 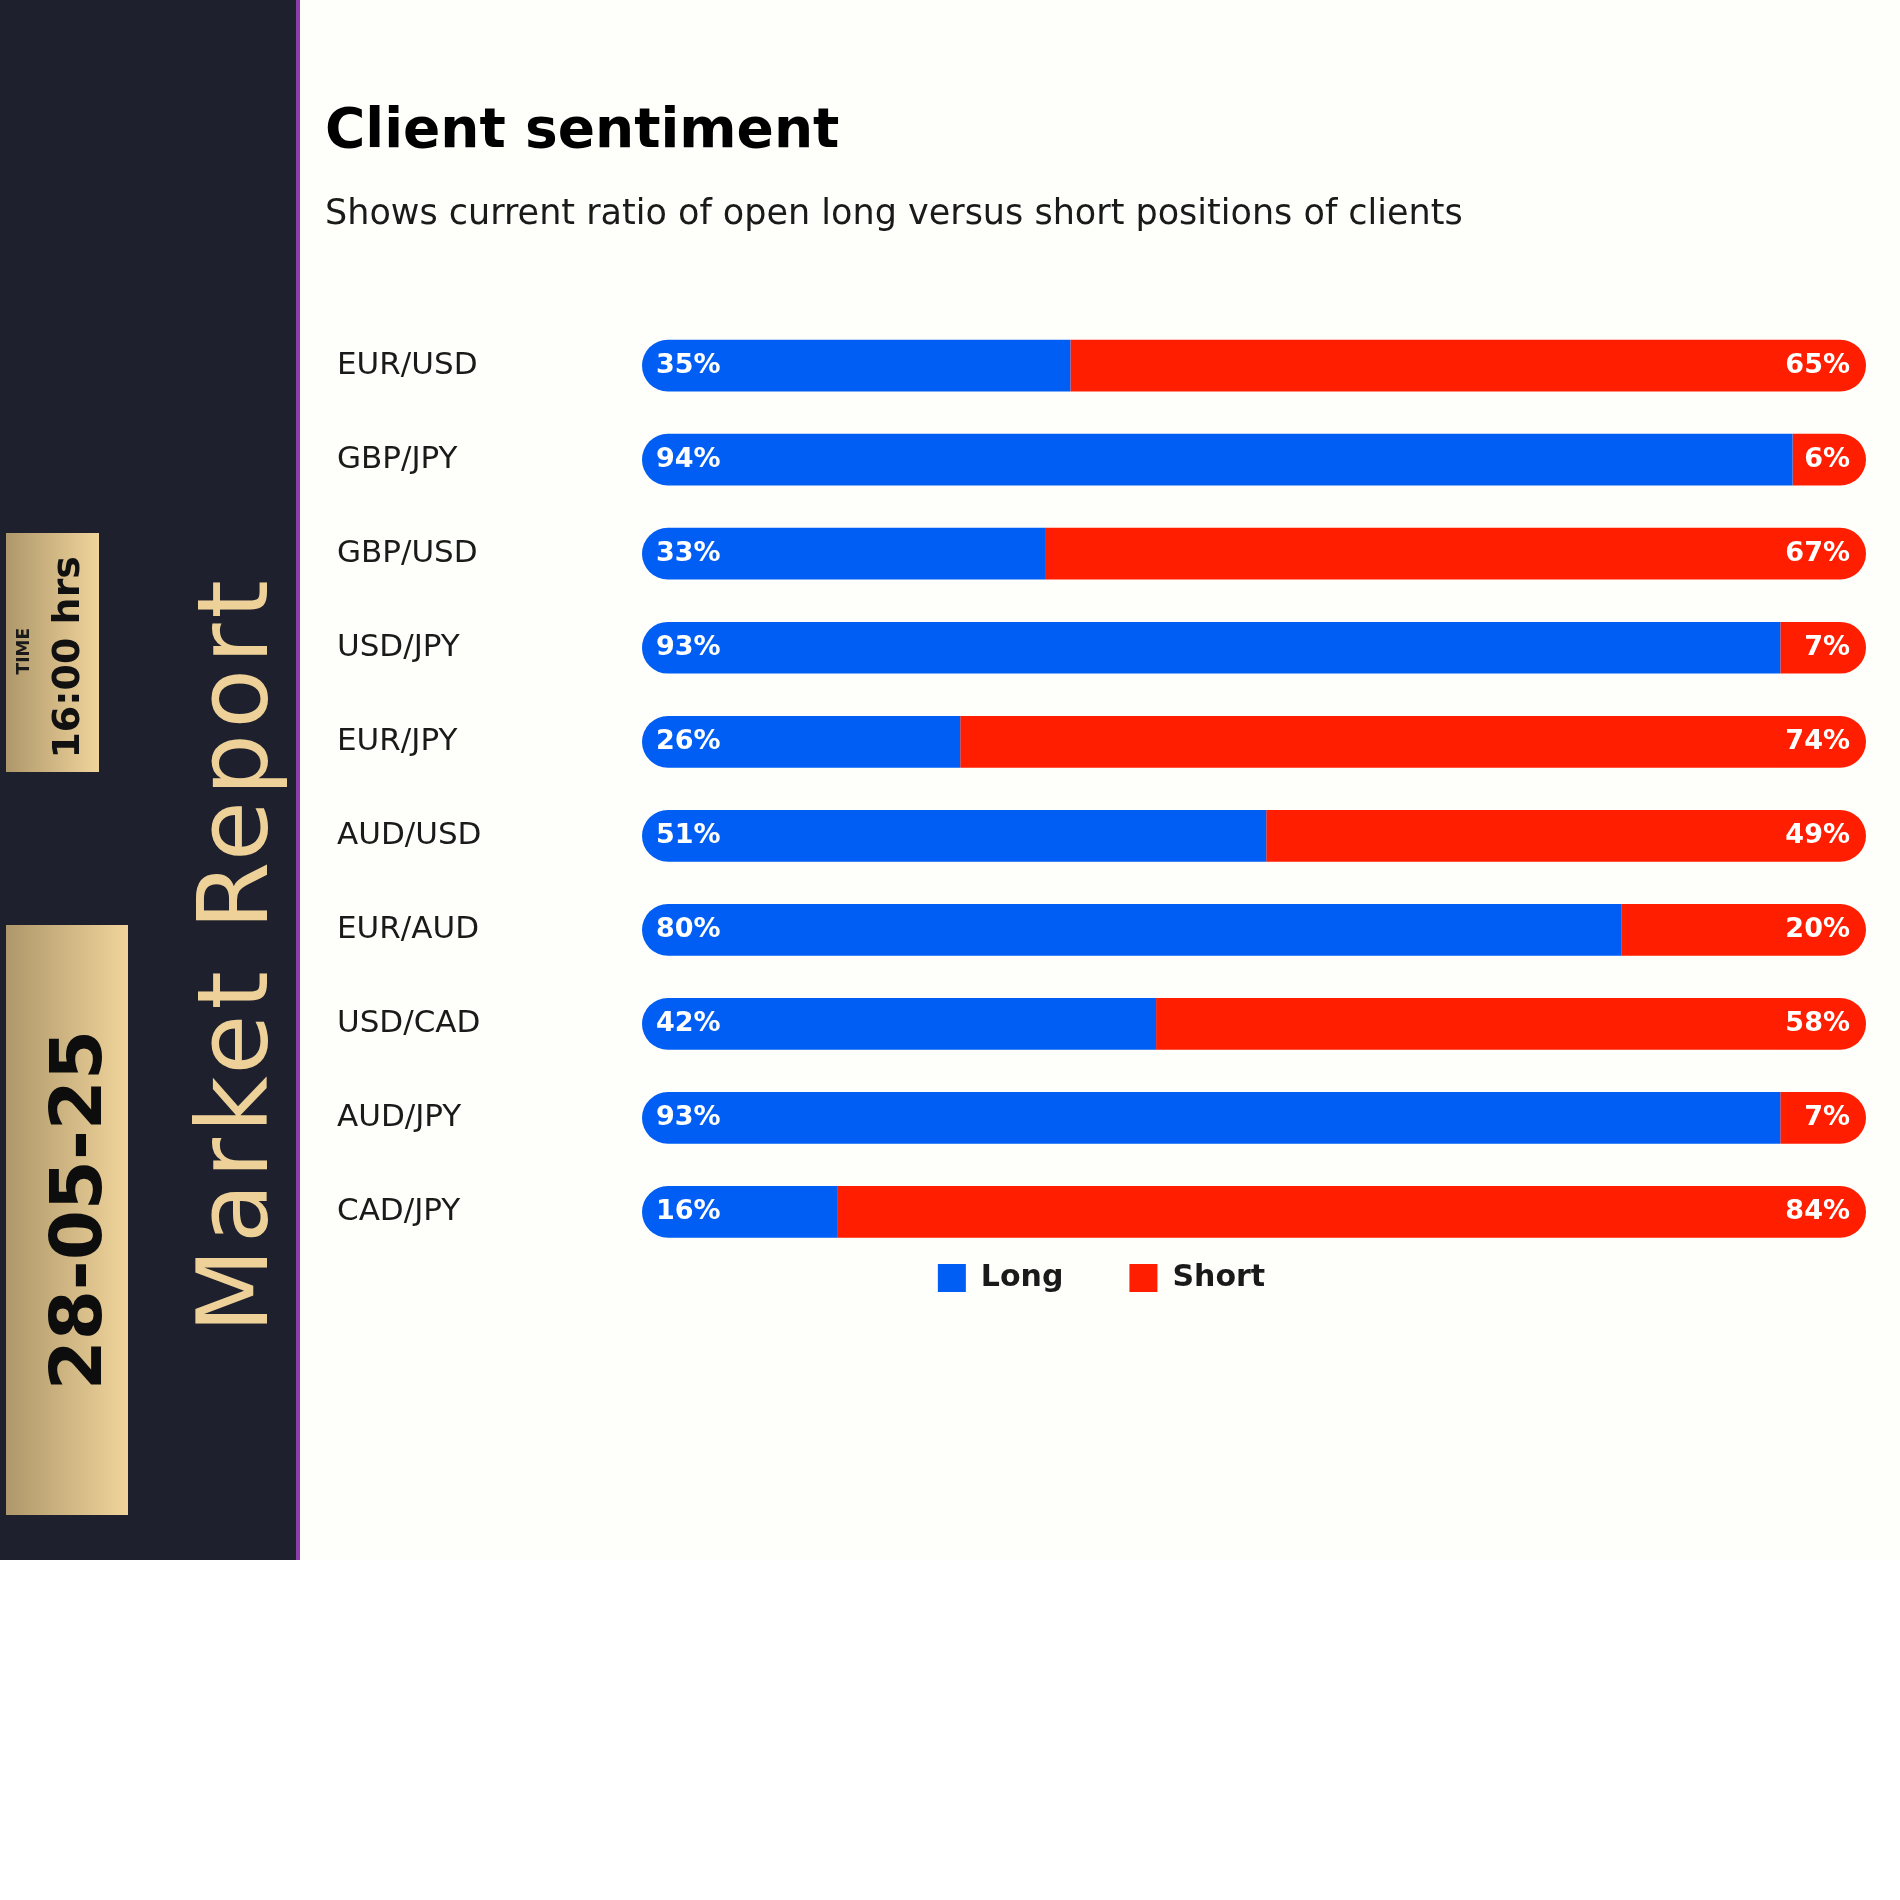 What do you see at coordinates (688, 363) in the screenshot?
I see `data-label: 35%` at bounding box center [688, 363].